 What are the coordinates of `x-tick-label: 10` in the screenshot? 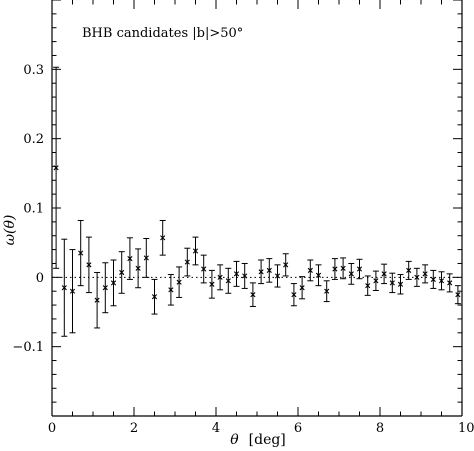 It's located at (466, 428).